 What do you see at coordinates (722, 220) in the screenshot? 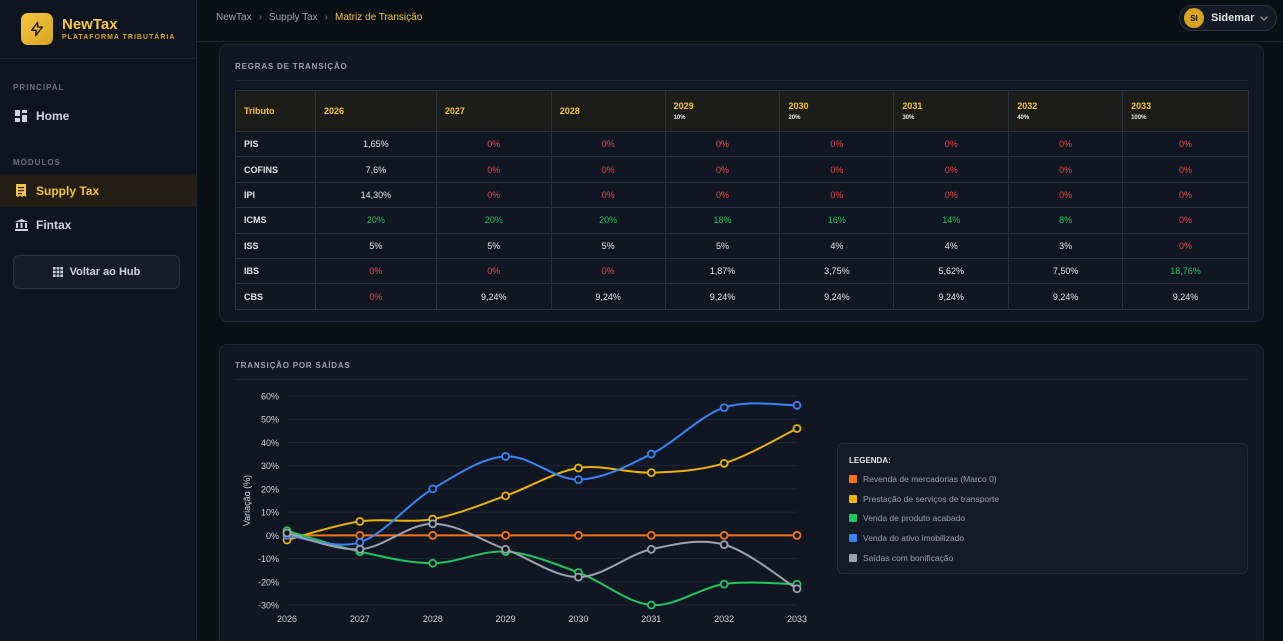
I see `rate-cell: 18%` at bounding box center [722, 220].